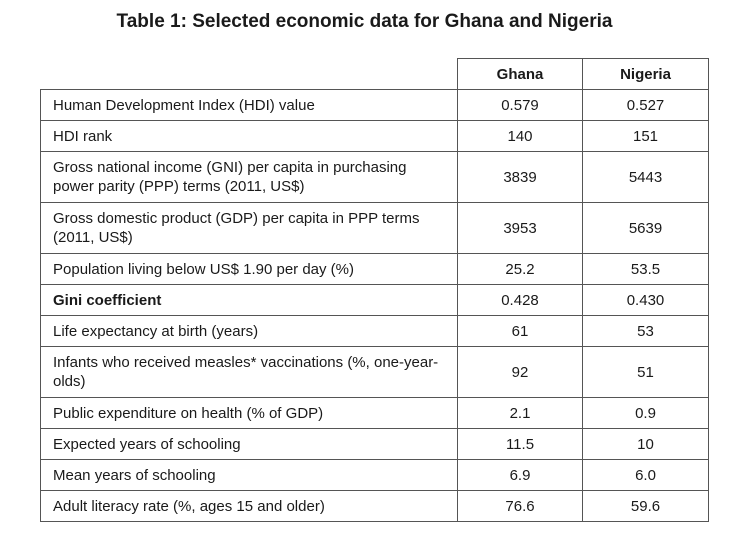 Image resolution: width=729 pixels, height=551 pixels. I want to click on table-header-row: Ghana Nigeria, so click(374, 74).